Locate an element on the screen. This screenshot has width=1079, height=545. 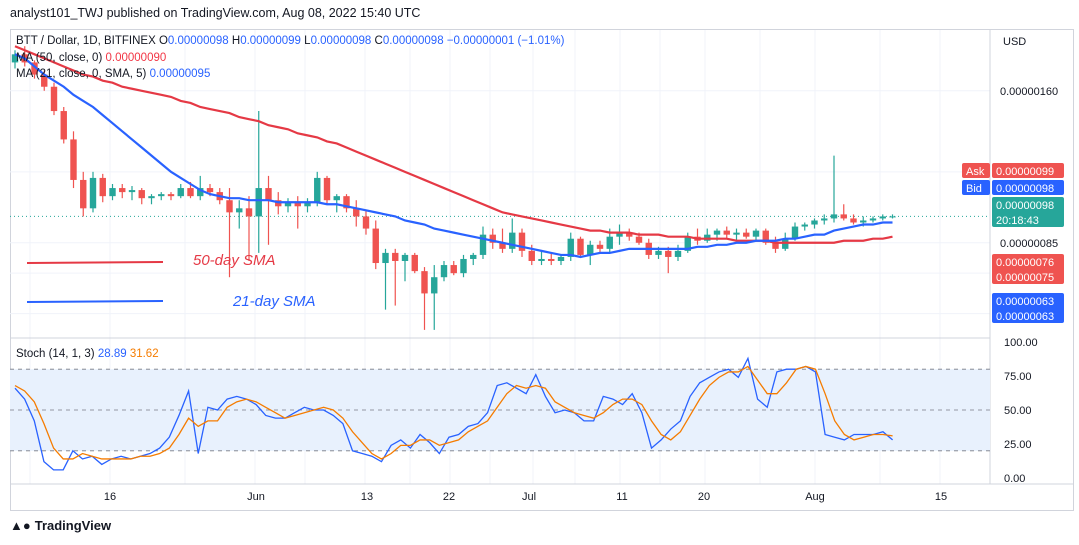
price-tick-label: 0.00000160 is located at coordinates (1029, 92).